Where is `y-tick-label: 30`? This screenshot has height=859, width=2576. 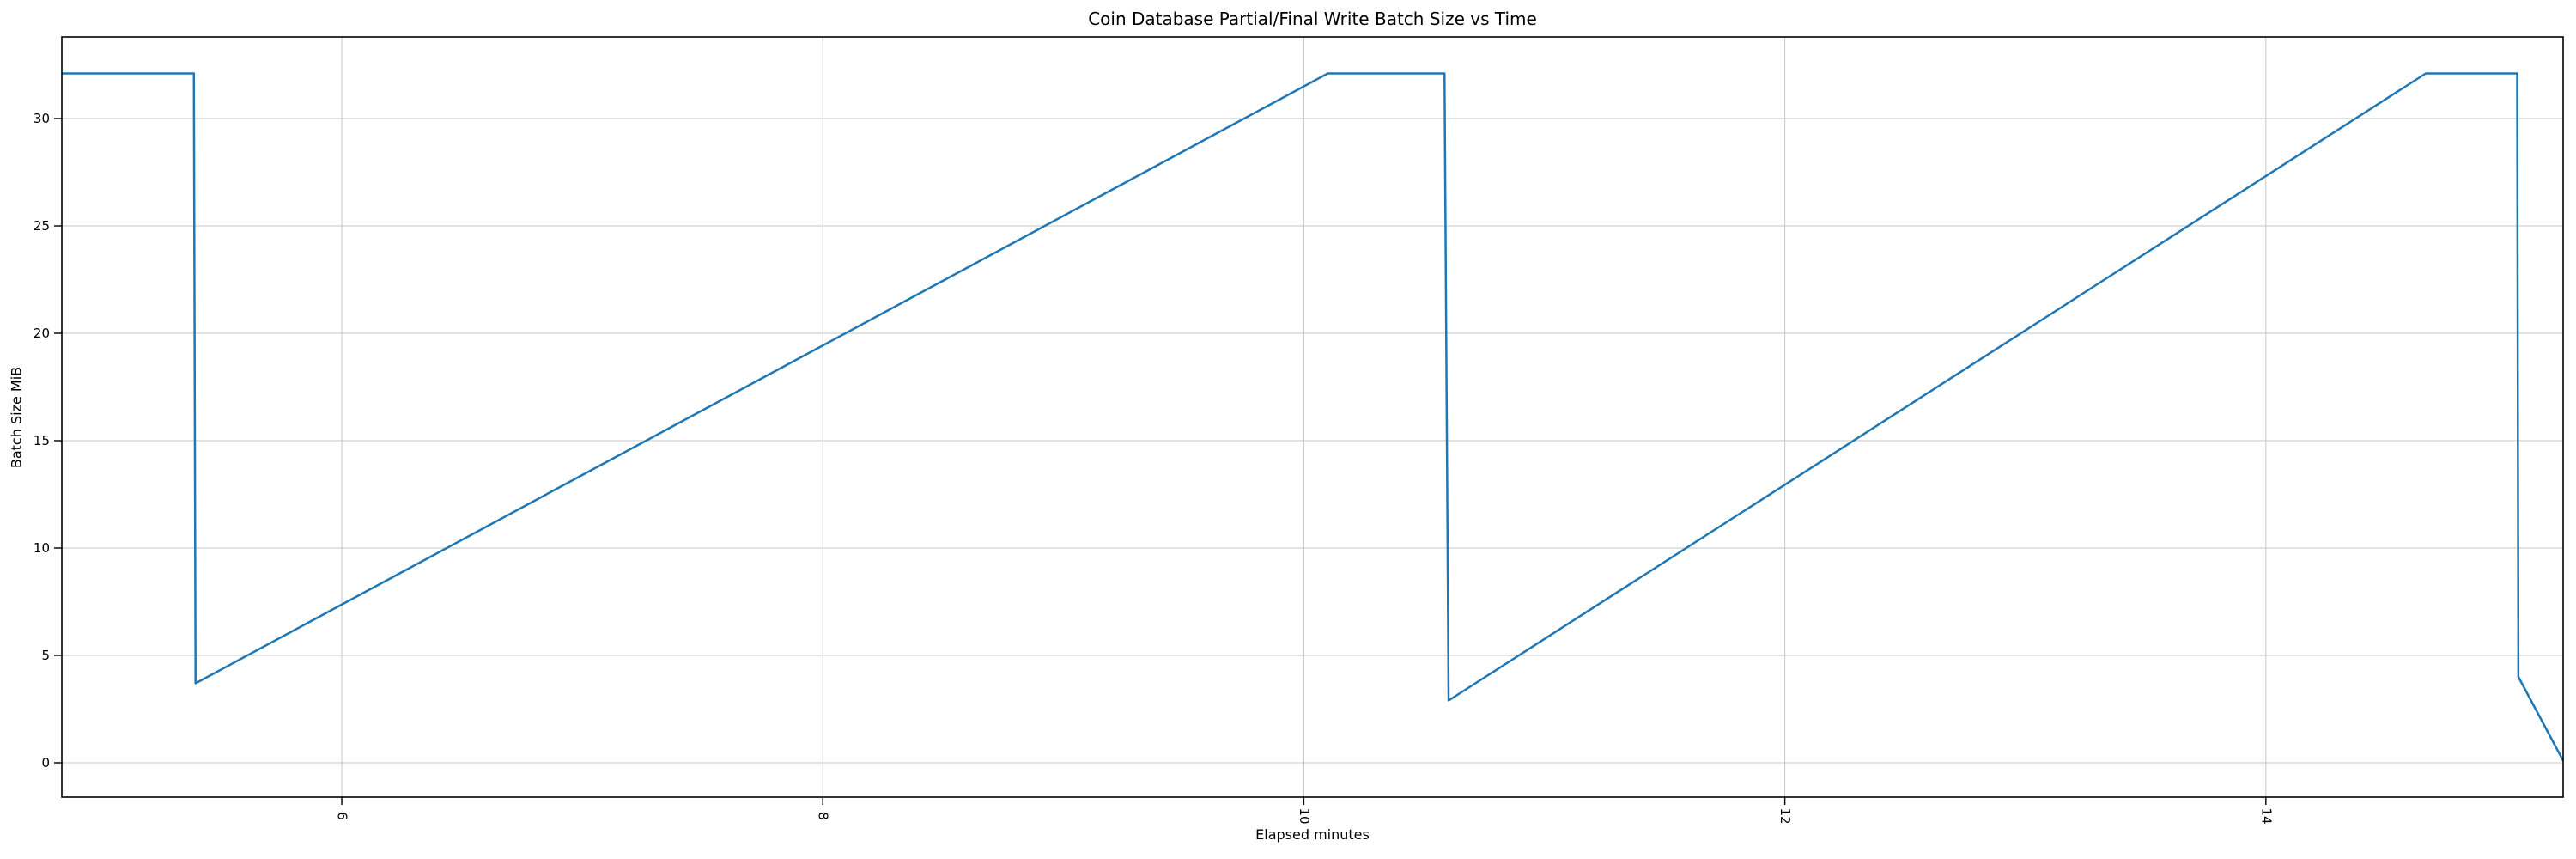
y-tick-label: 30 is located at coordinates (41, 119).